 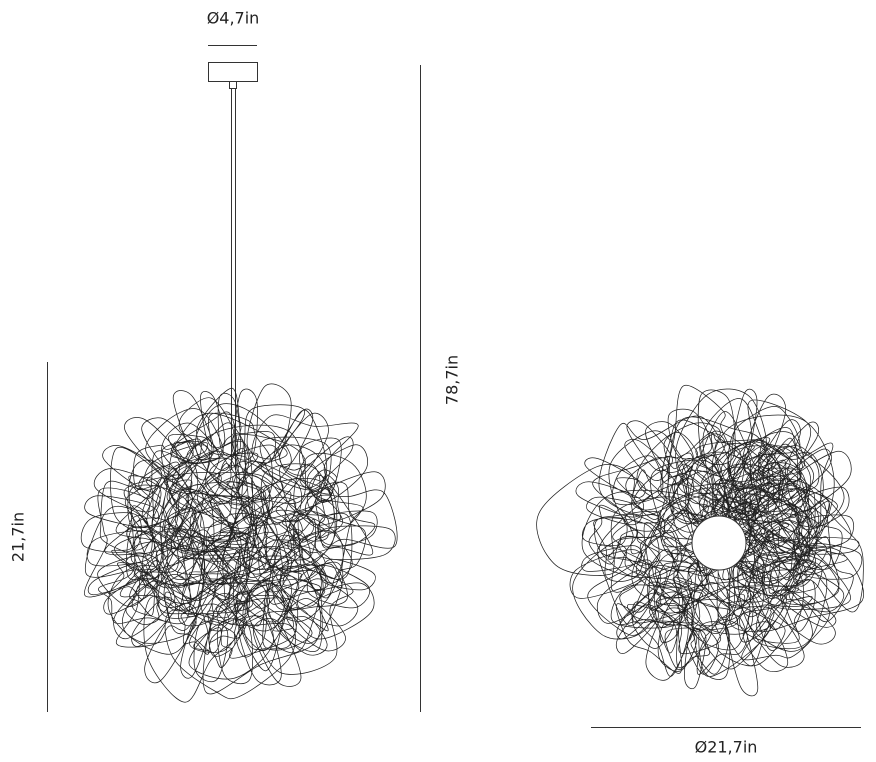 I want to click on total-height-label: 78,7in, so click(x=452, y=380).